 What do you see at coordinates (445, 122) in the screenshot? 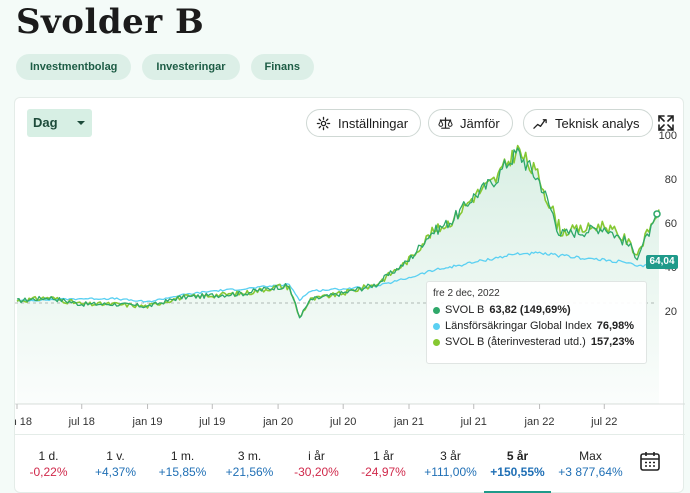
I see `scale-icon` at bounding box center [445, 122].